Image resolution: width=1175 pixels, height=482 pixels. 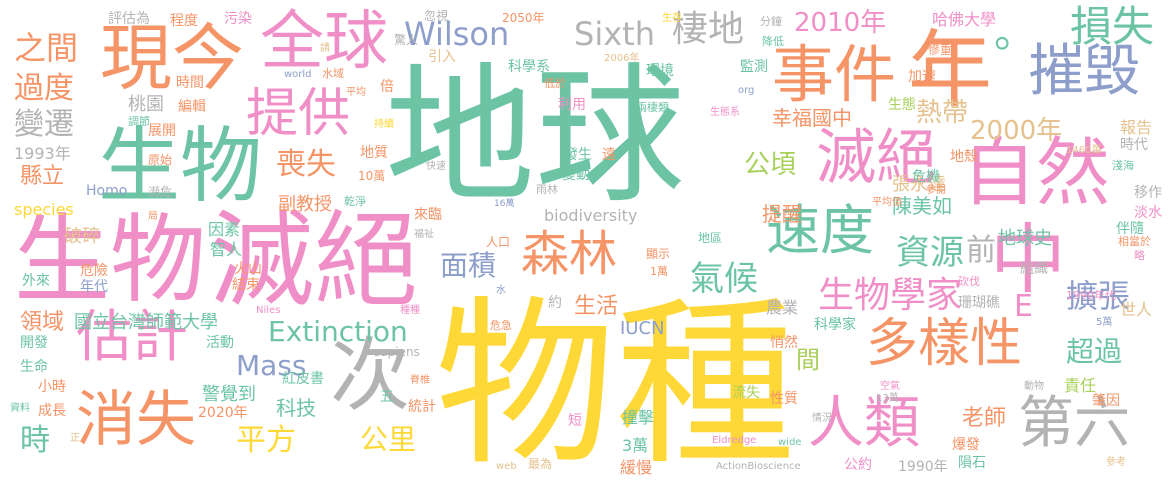 What do you see at coordinates (107, 191) in the screenshot?
I see `word: Homo` at bounding box center [107, 191].